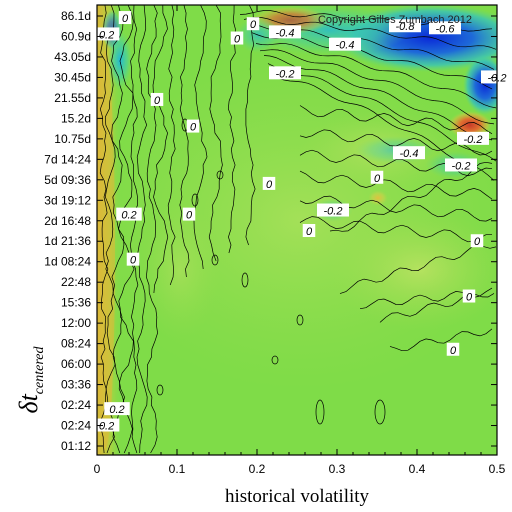 This screenshot has height=512, width=512. Describe the element at coordinates (76, 16) in the screenshot. I see `y-tick-label: 86.1d` at that location.